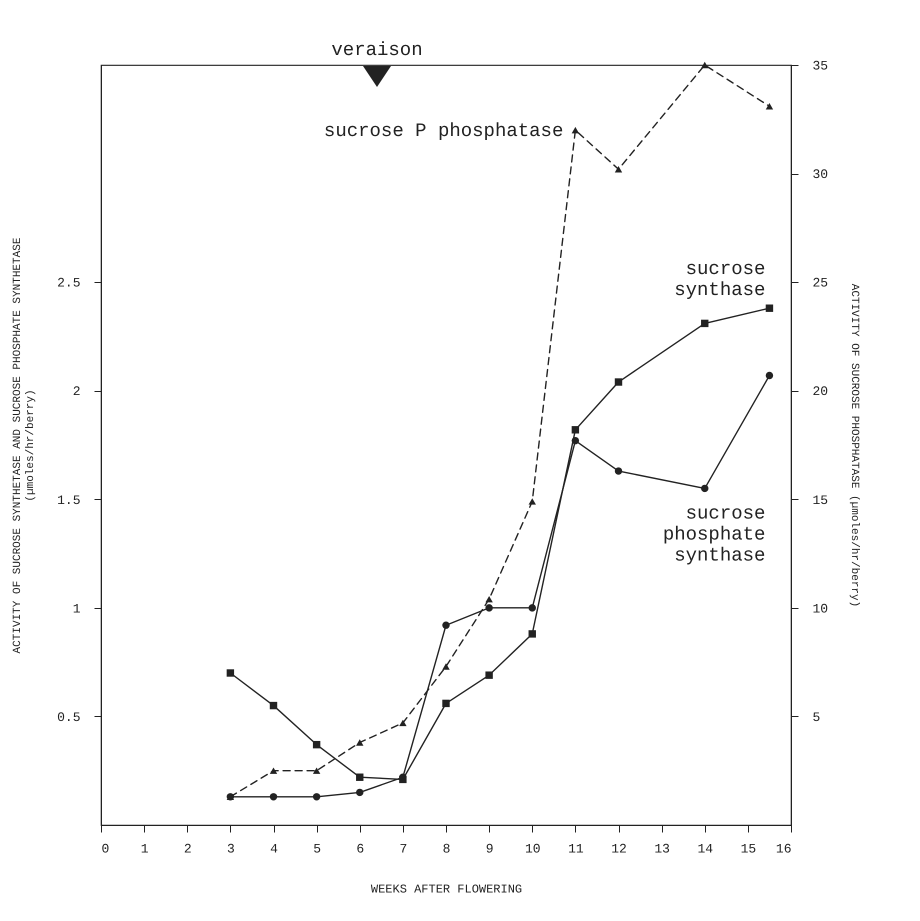  Describe the element at coordinates (403, 849) in the screenshot. I see `x-tick-label: 7` at that location.